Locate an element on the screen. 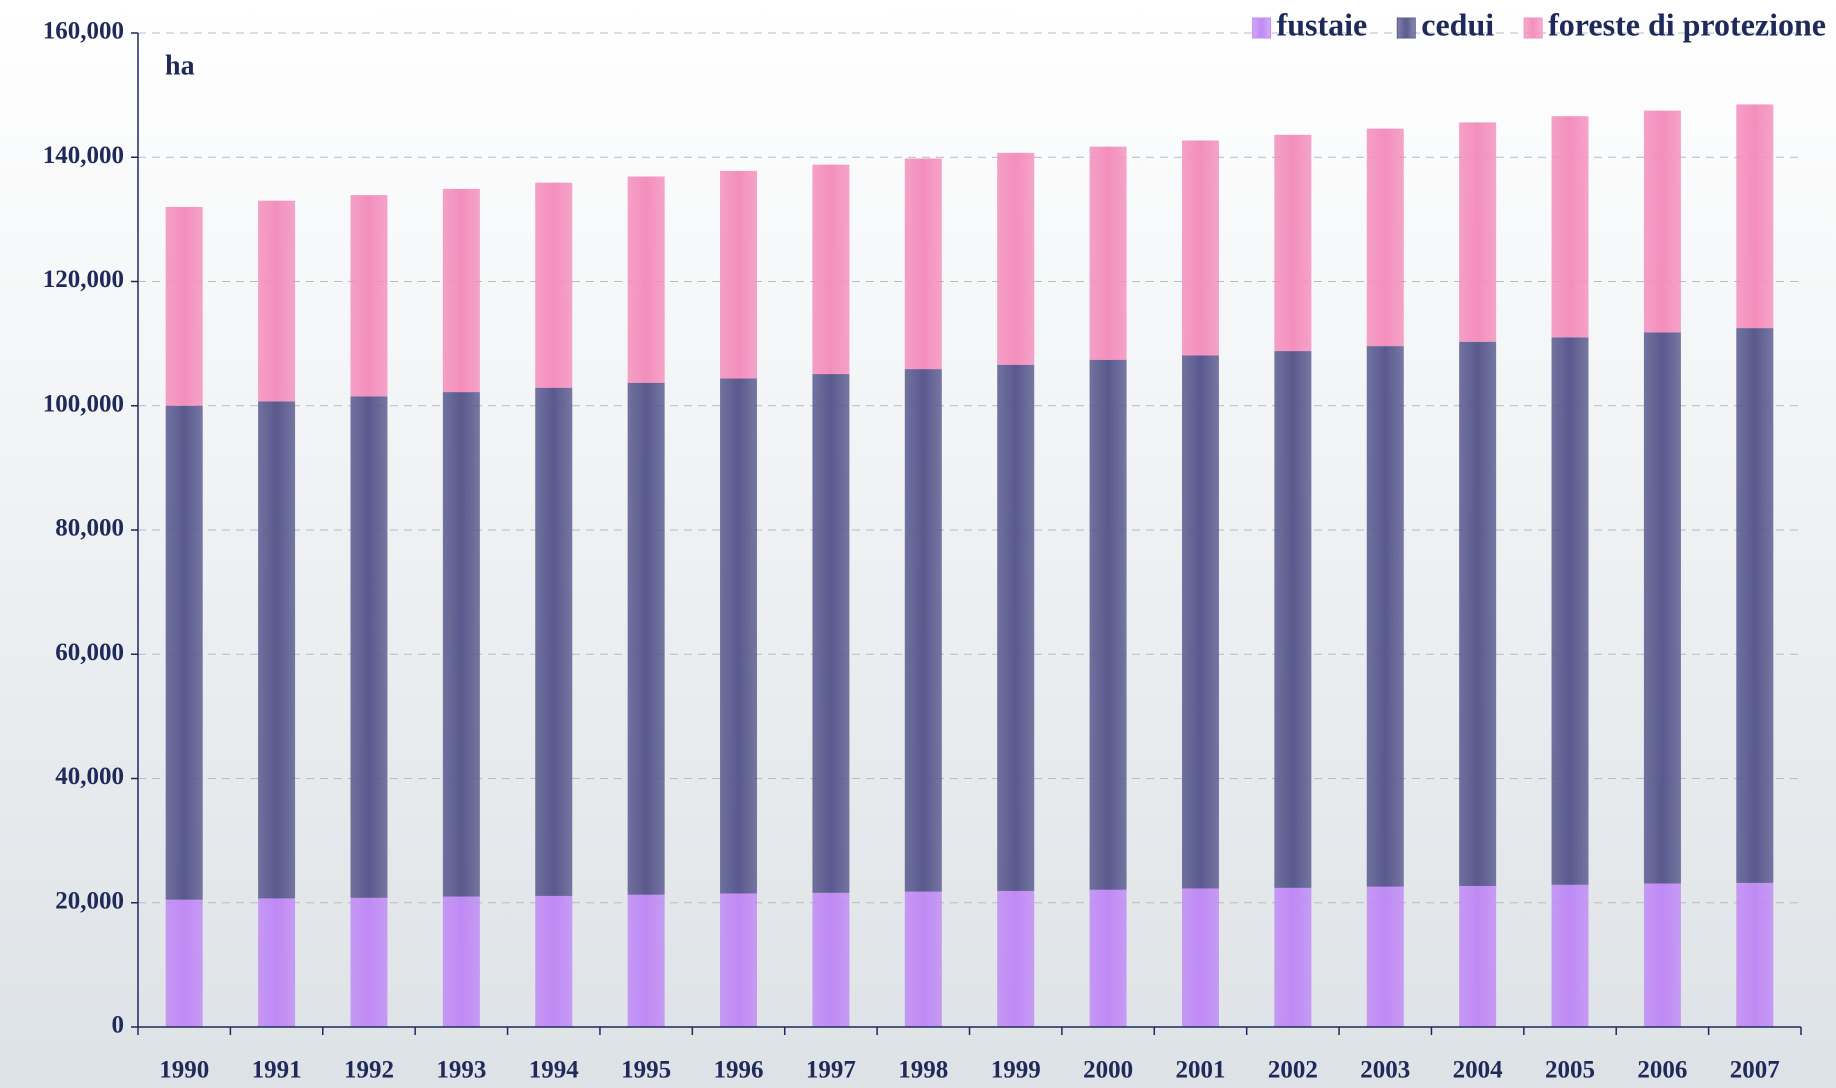  x-tick-label: 1993 is located at coordinates (461, 1070).